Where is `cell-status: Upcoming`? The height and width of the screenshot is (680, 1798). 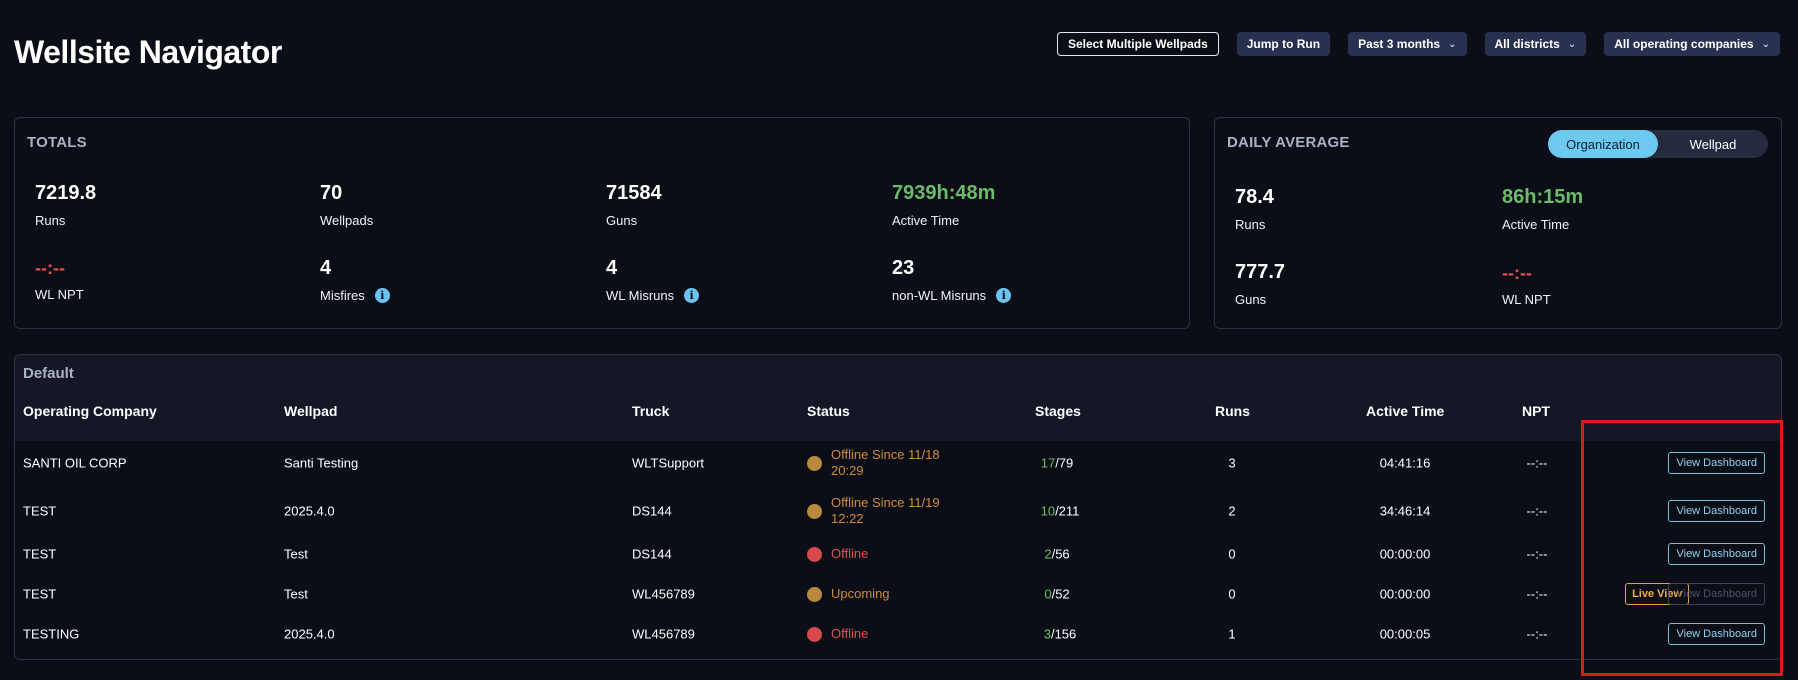
cell-status: Upcoming is located at coordinates (874, 594).